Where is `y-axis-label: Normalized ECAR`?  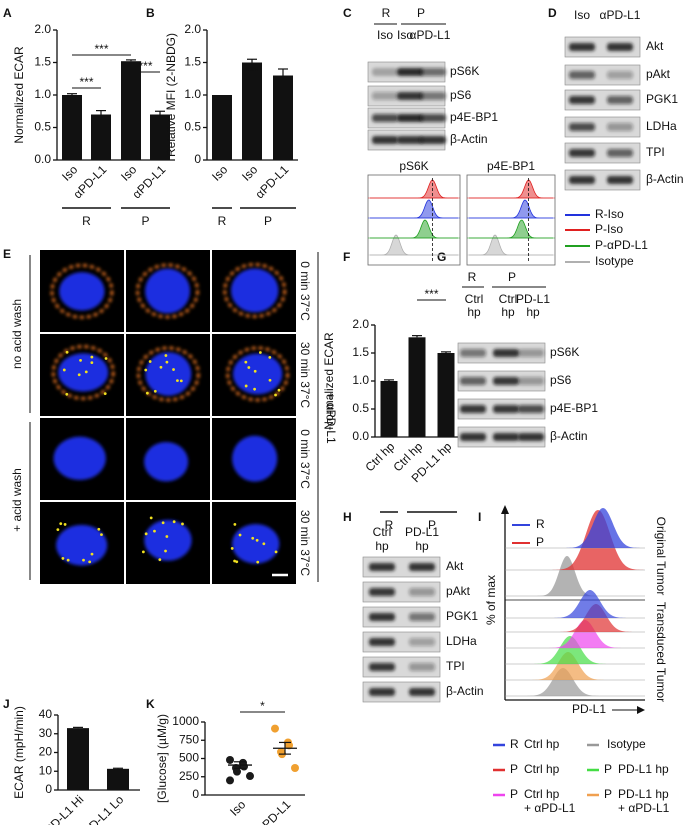 y-axis-label: Normalized ECAR is located at coordinates (19, 95).